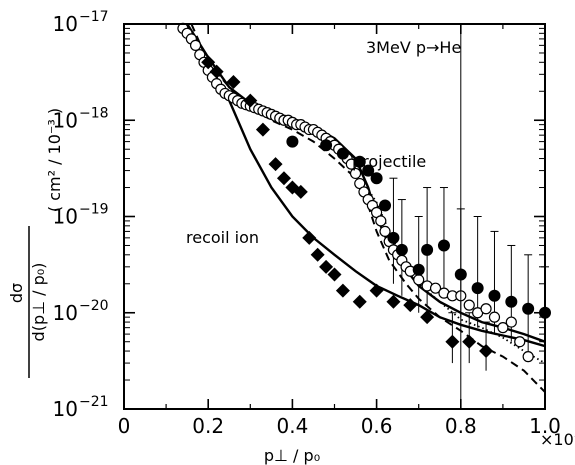 The width and height of the screenshot is (575, 465). What do you see at coordinates (545, 426) in the screenshot?
I see `x-tick-label: 1.0` at bounding box center [545, 426].